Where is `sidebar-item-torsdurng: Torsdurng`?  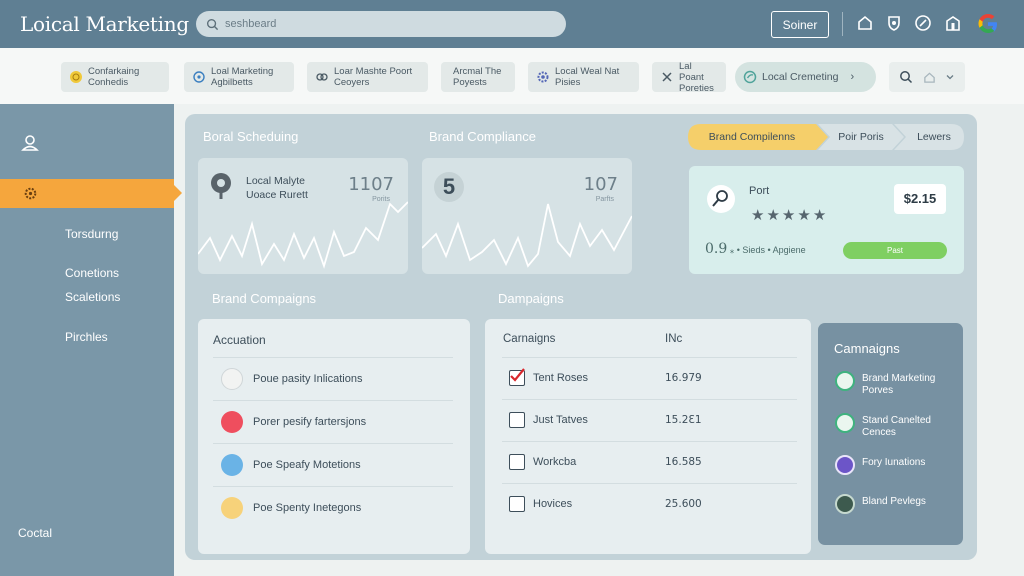 sidebar-item-torsdurng: Torsdurng is located at coordinates (92, 234).